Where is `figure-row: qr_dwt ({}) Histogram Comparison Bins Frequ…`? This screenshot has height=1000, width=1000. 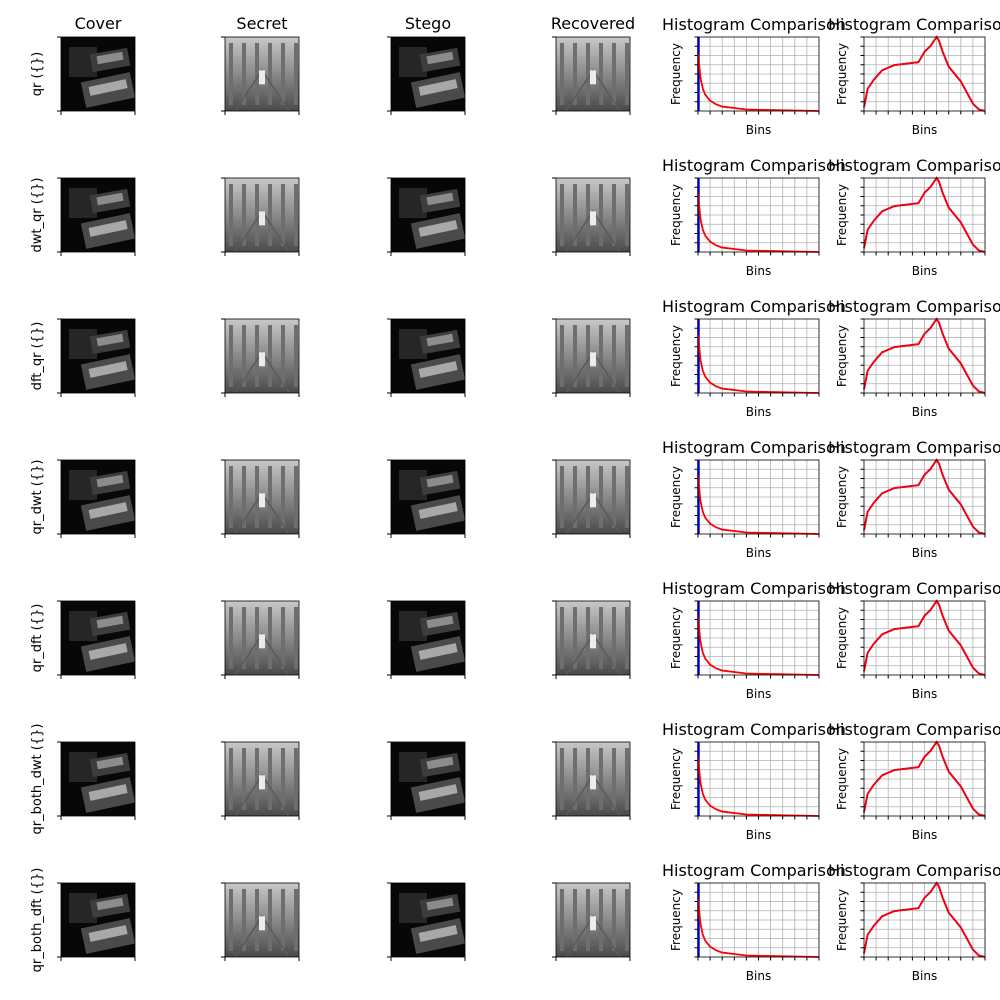
figure-row: qr_dwt ({}) Histogram Comparison Bins Frequ… is located at coordinates (515, 499).